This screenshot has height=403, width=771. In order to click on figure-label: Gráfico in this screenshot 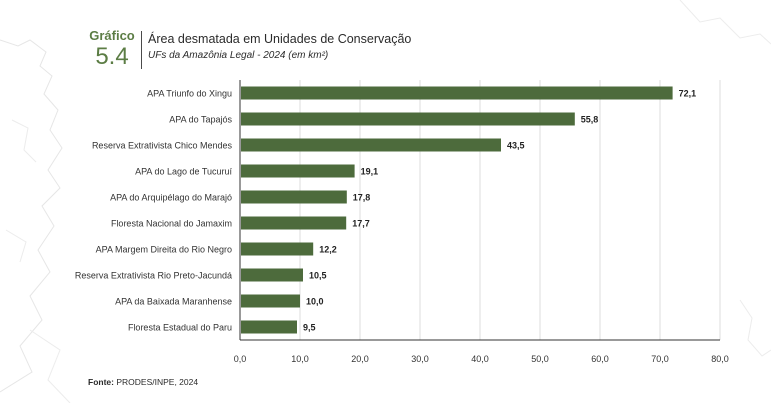, I will do `click(112, 35)`.